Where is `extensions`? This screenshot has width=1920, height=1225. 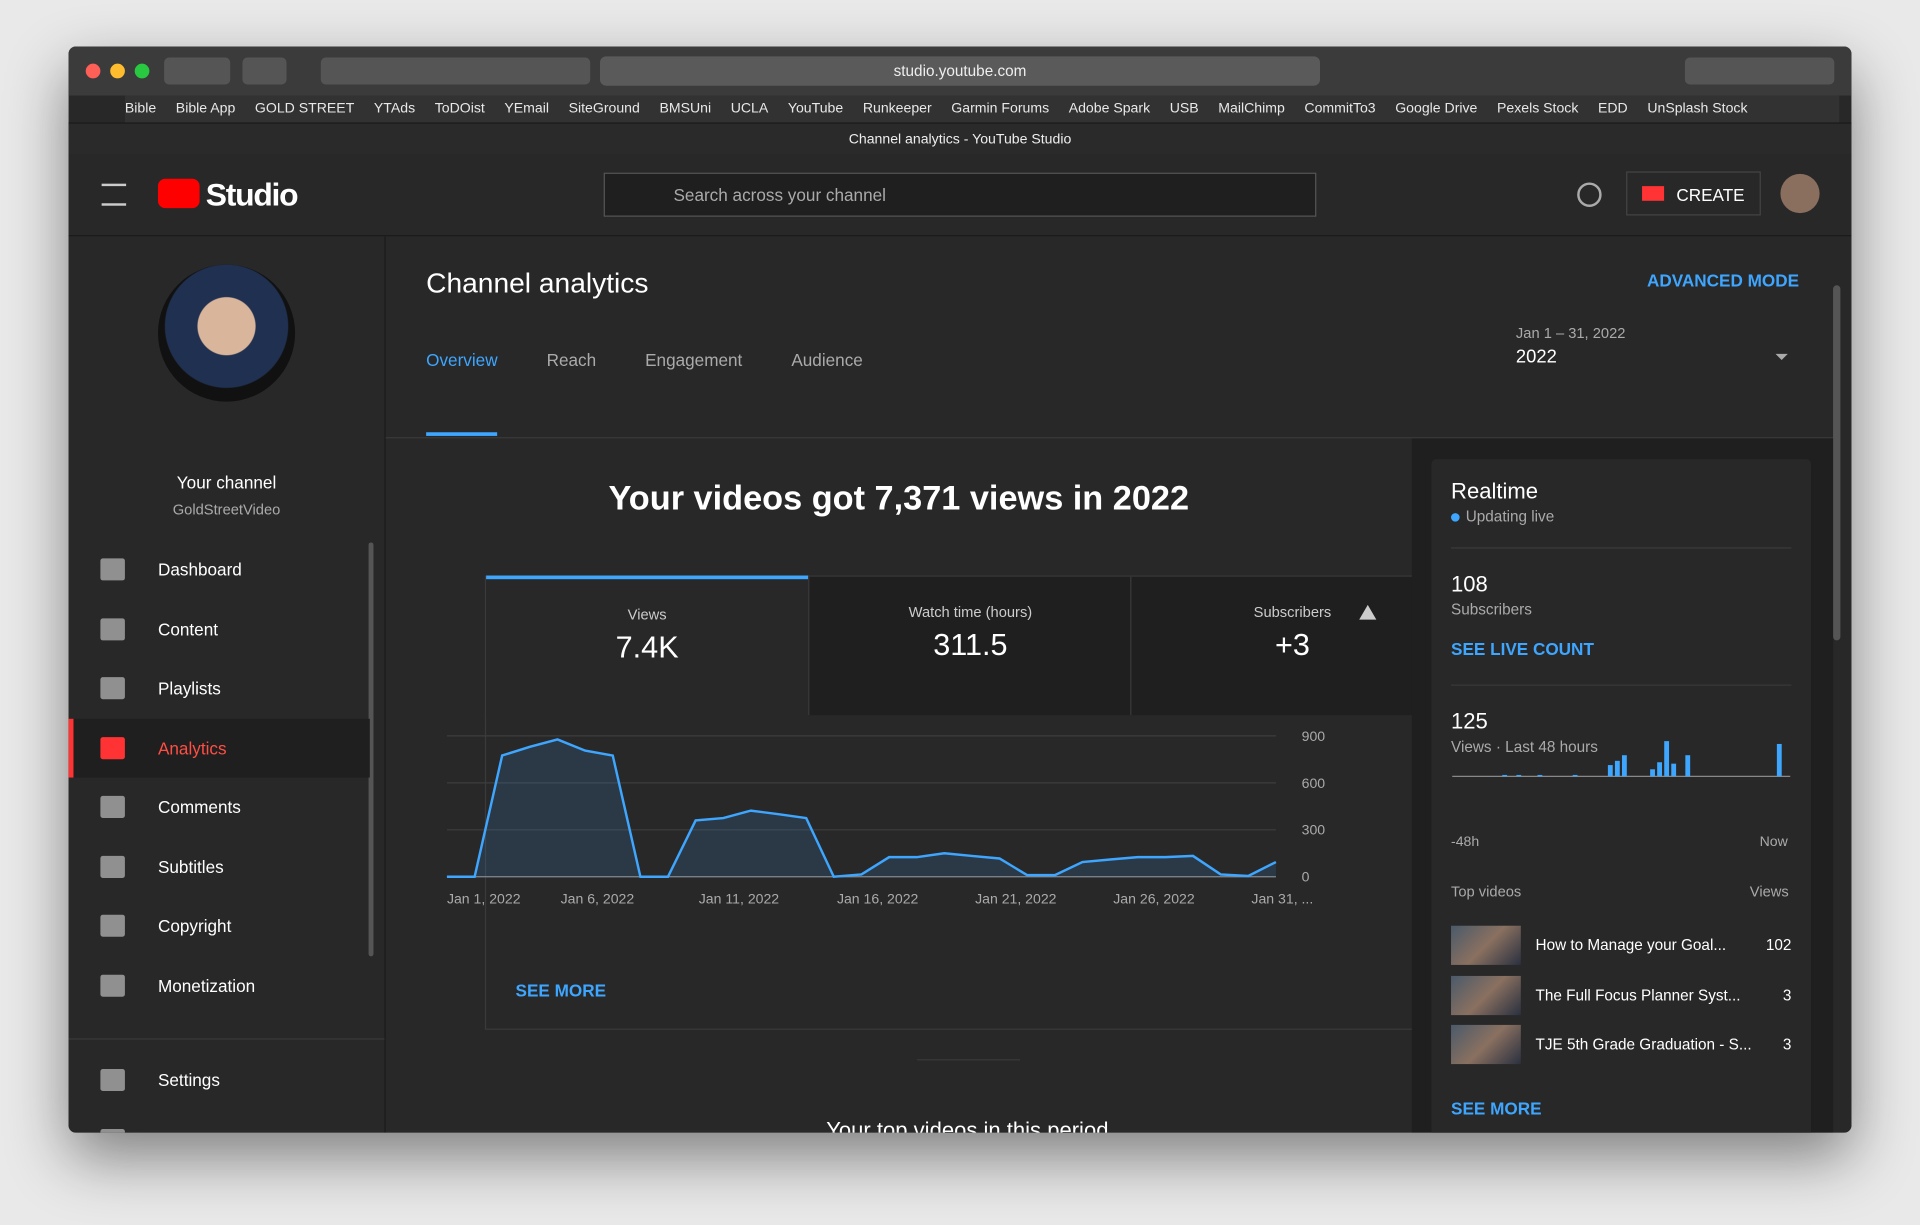
extensions is located at coordinates (455, 71).